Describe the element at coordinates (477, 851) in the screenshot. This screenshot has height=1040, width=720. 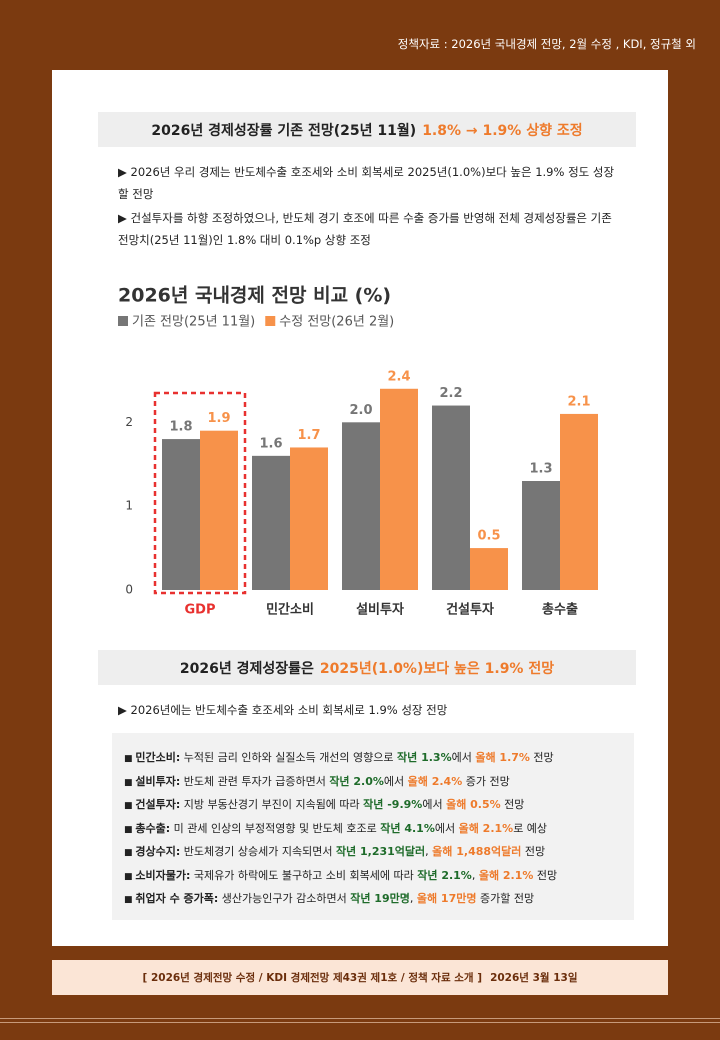
I see `item-text: 올해 1,488억달러` at that location.